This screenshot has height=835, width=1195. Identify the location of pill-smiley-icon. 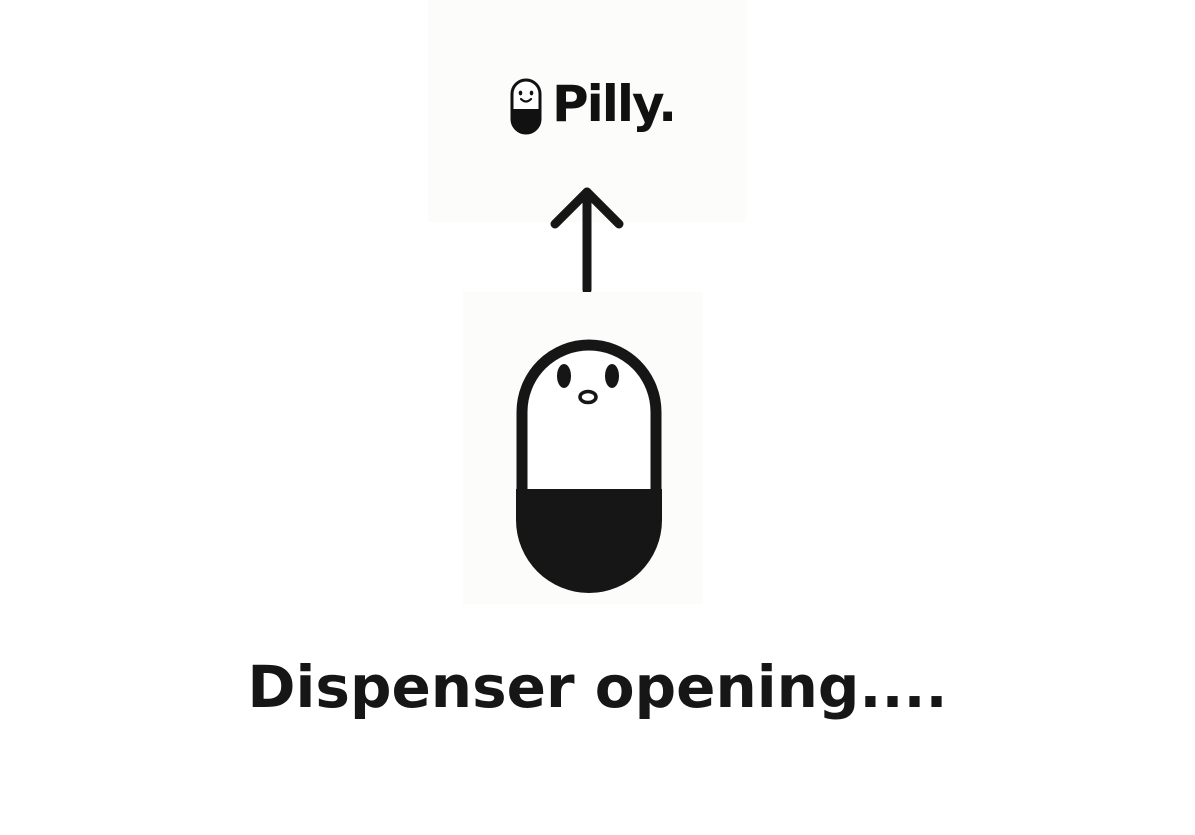
(526, 105).